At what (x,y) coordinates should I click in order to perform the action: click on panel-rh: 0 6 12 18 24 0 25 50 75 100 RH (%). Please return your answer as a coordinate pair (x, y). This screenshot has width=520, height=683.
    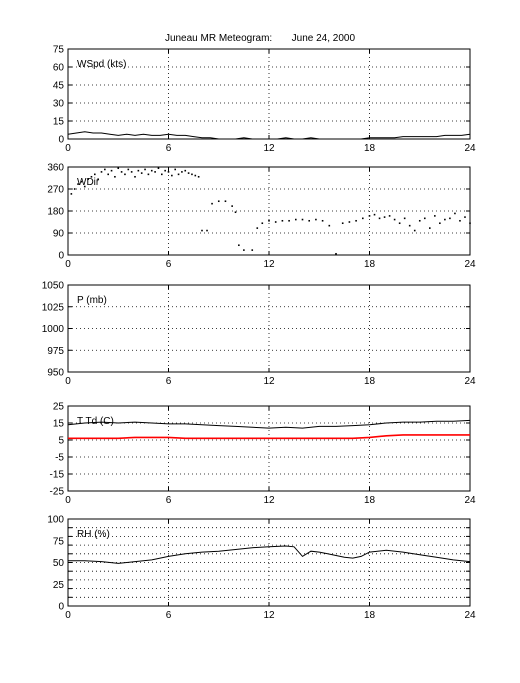
    Looking at the image, I should click on (261, 568).